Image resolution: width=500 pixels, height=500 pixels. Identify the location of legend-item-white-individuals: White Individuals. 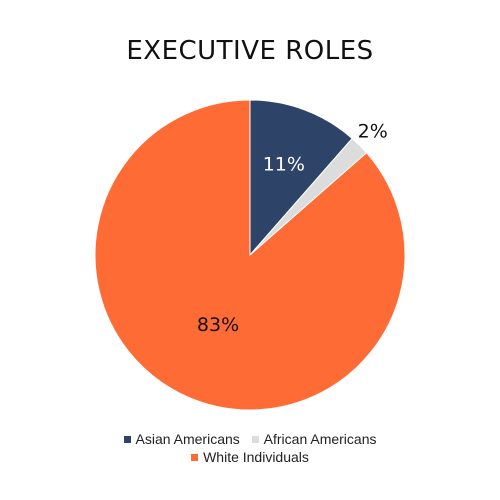
(250, 457).